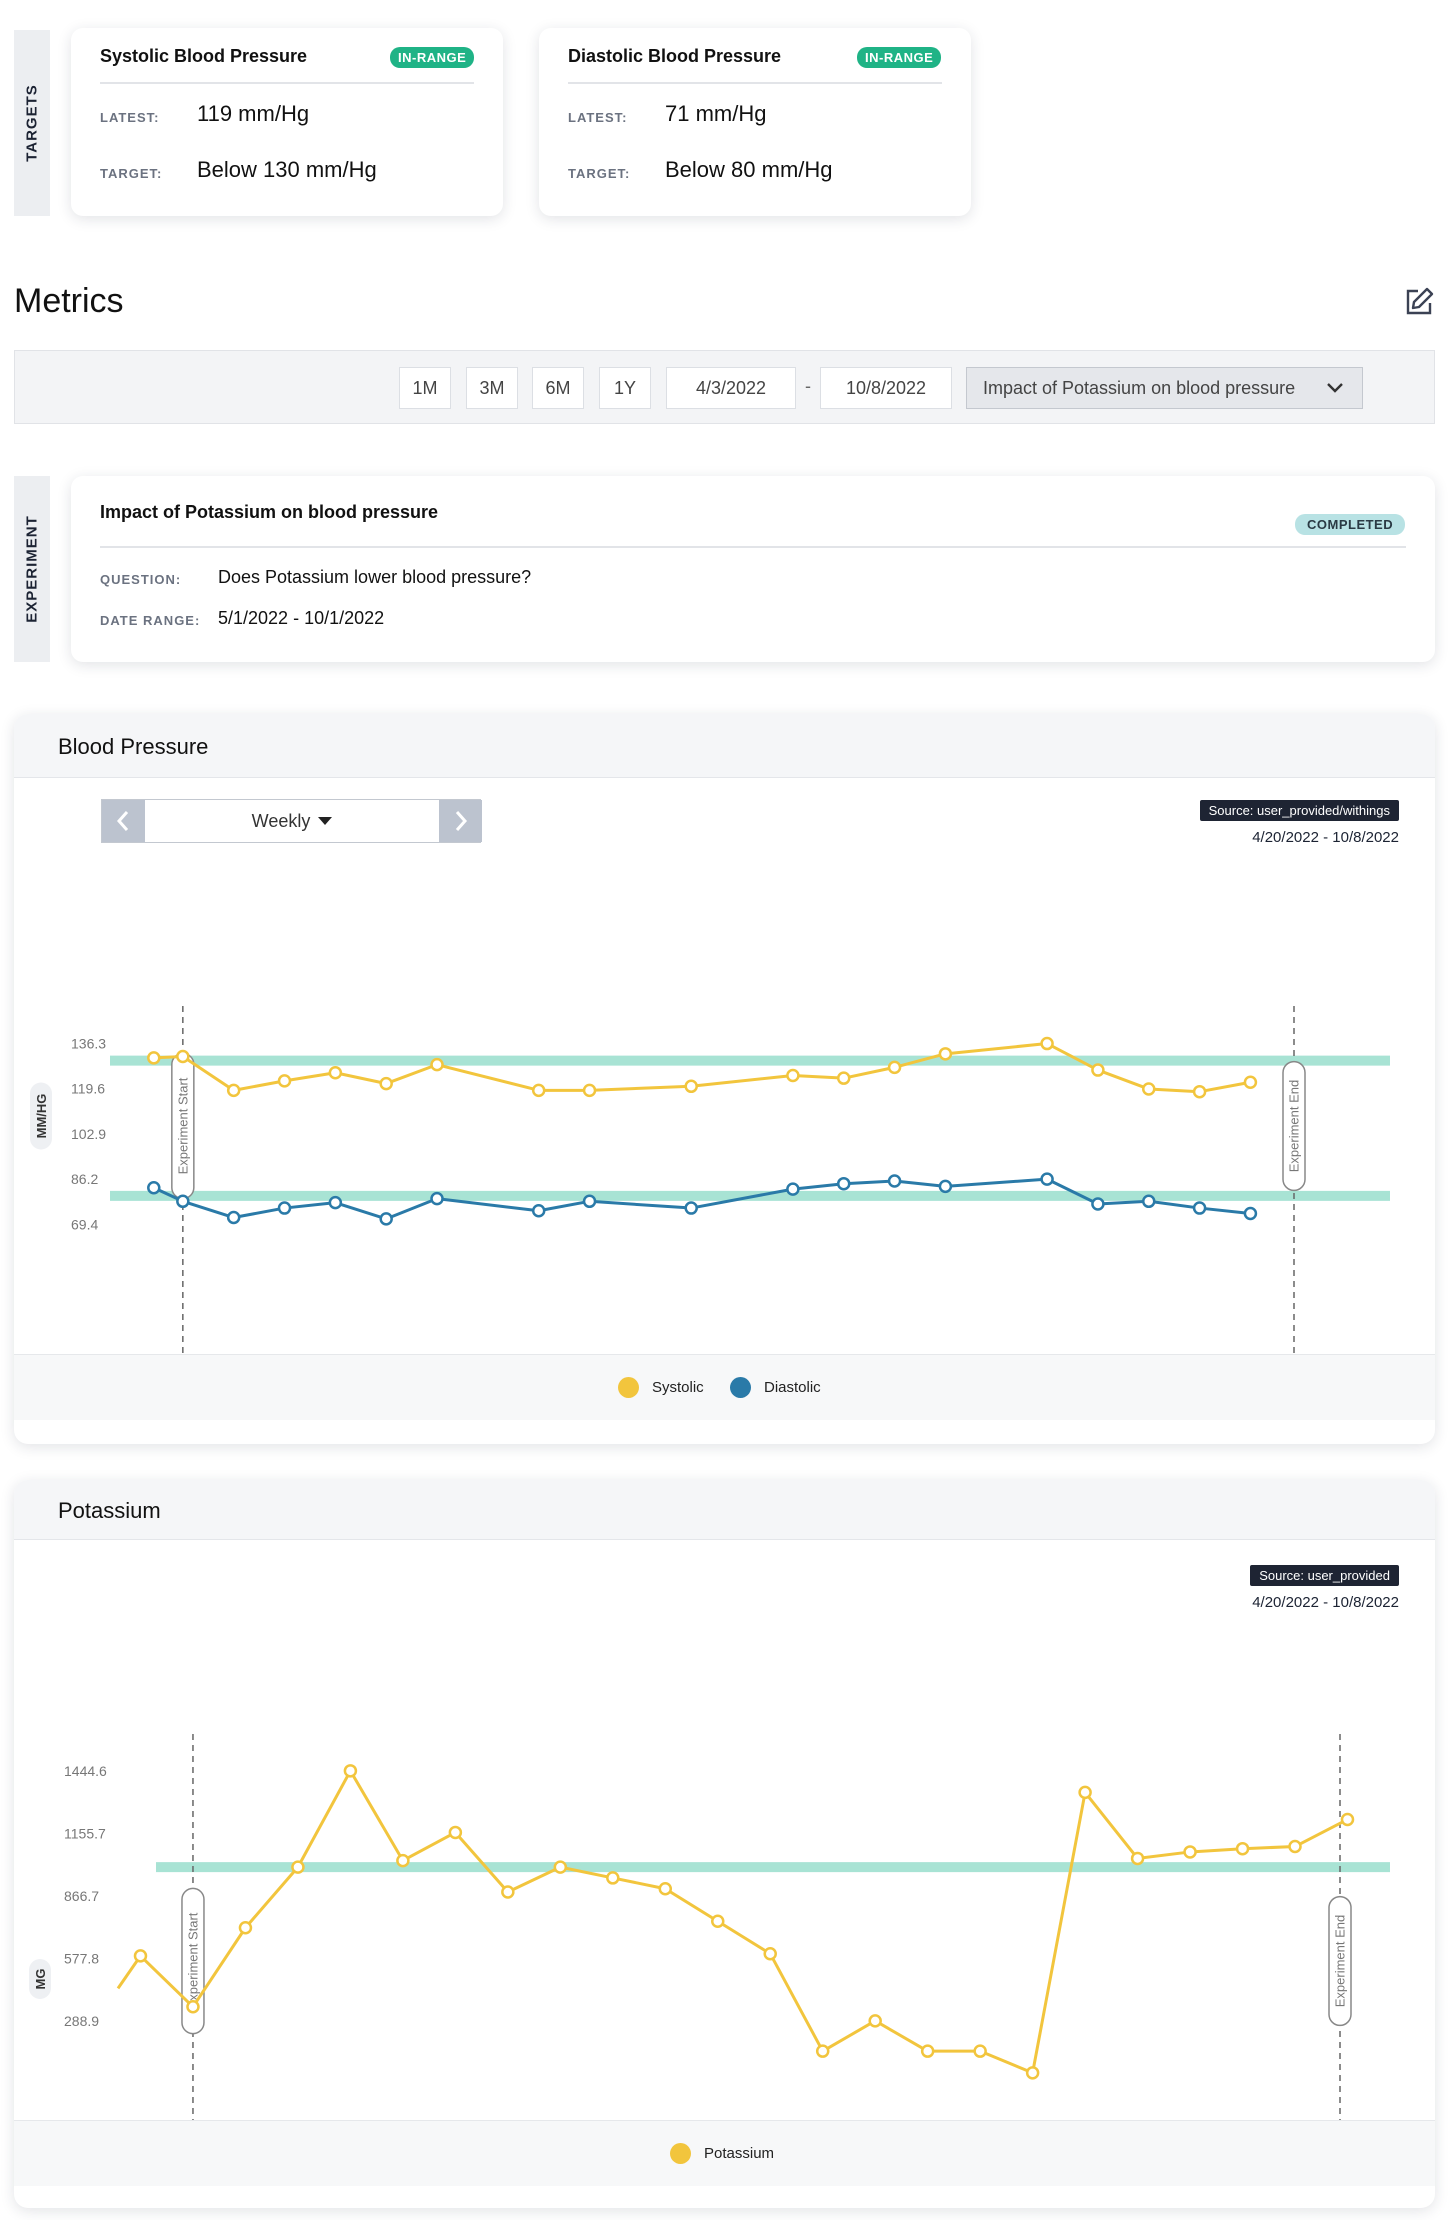  I want to click on y-tick-label: 119.6, so click(88, 1089).